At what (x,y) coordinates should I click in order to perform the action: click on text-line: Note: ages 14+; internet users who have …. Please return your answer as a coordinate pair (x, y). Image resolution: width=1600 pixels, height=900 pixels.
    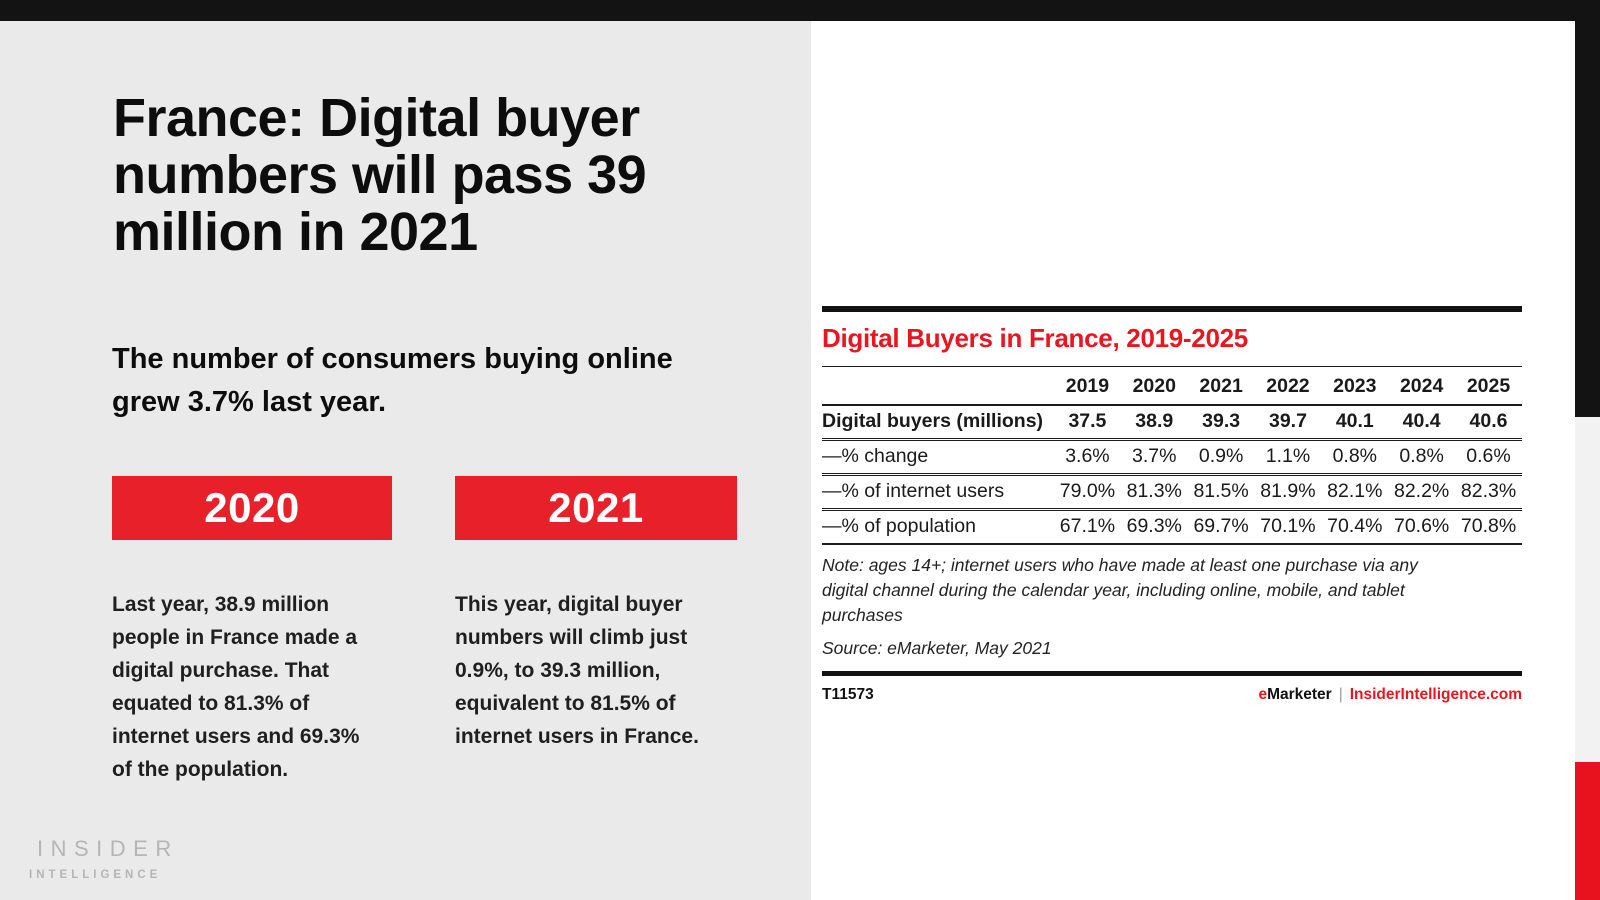
    Looking at the image, I should click on (1120, 565).